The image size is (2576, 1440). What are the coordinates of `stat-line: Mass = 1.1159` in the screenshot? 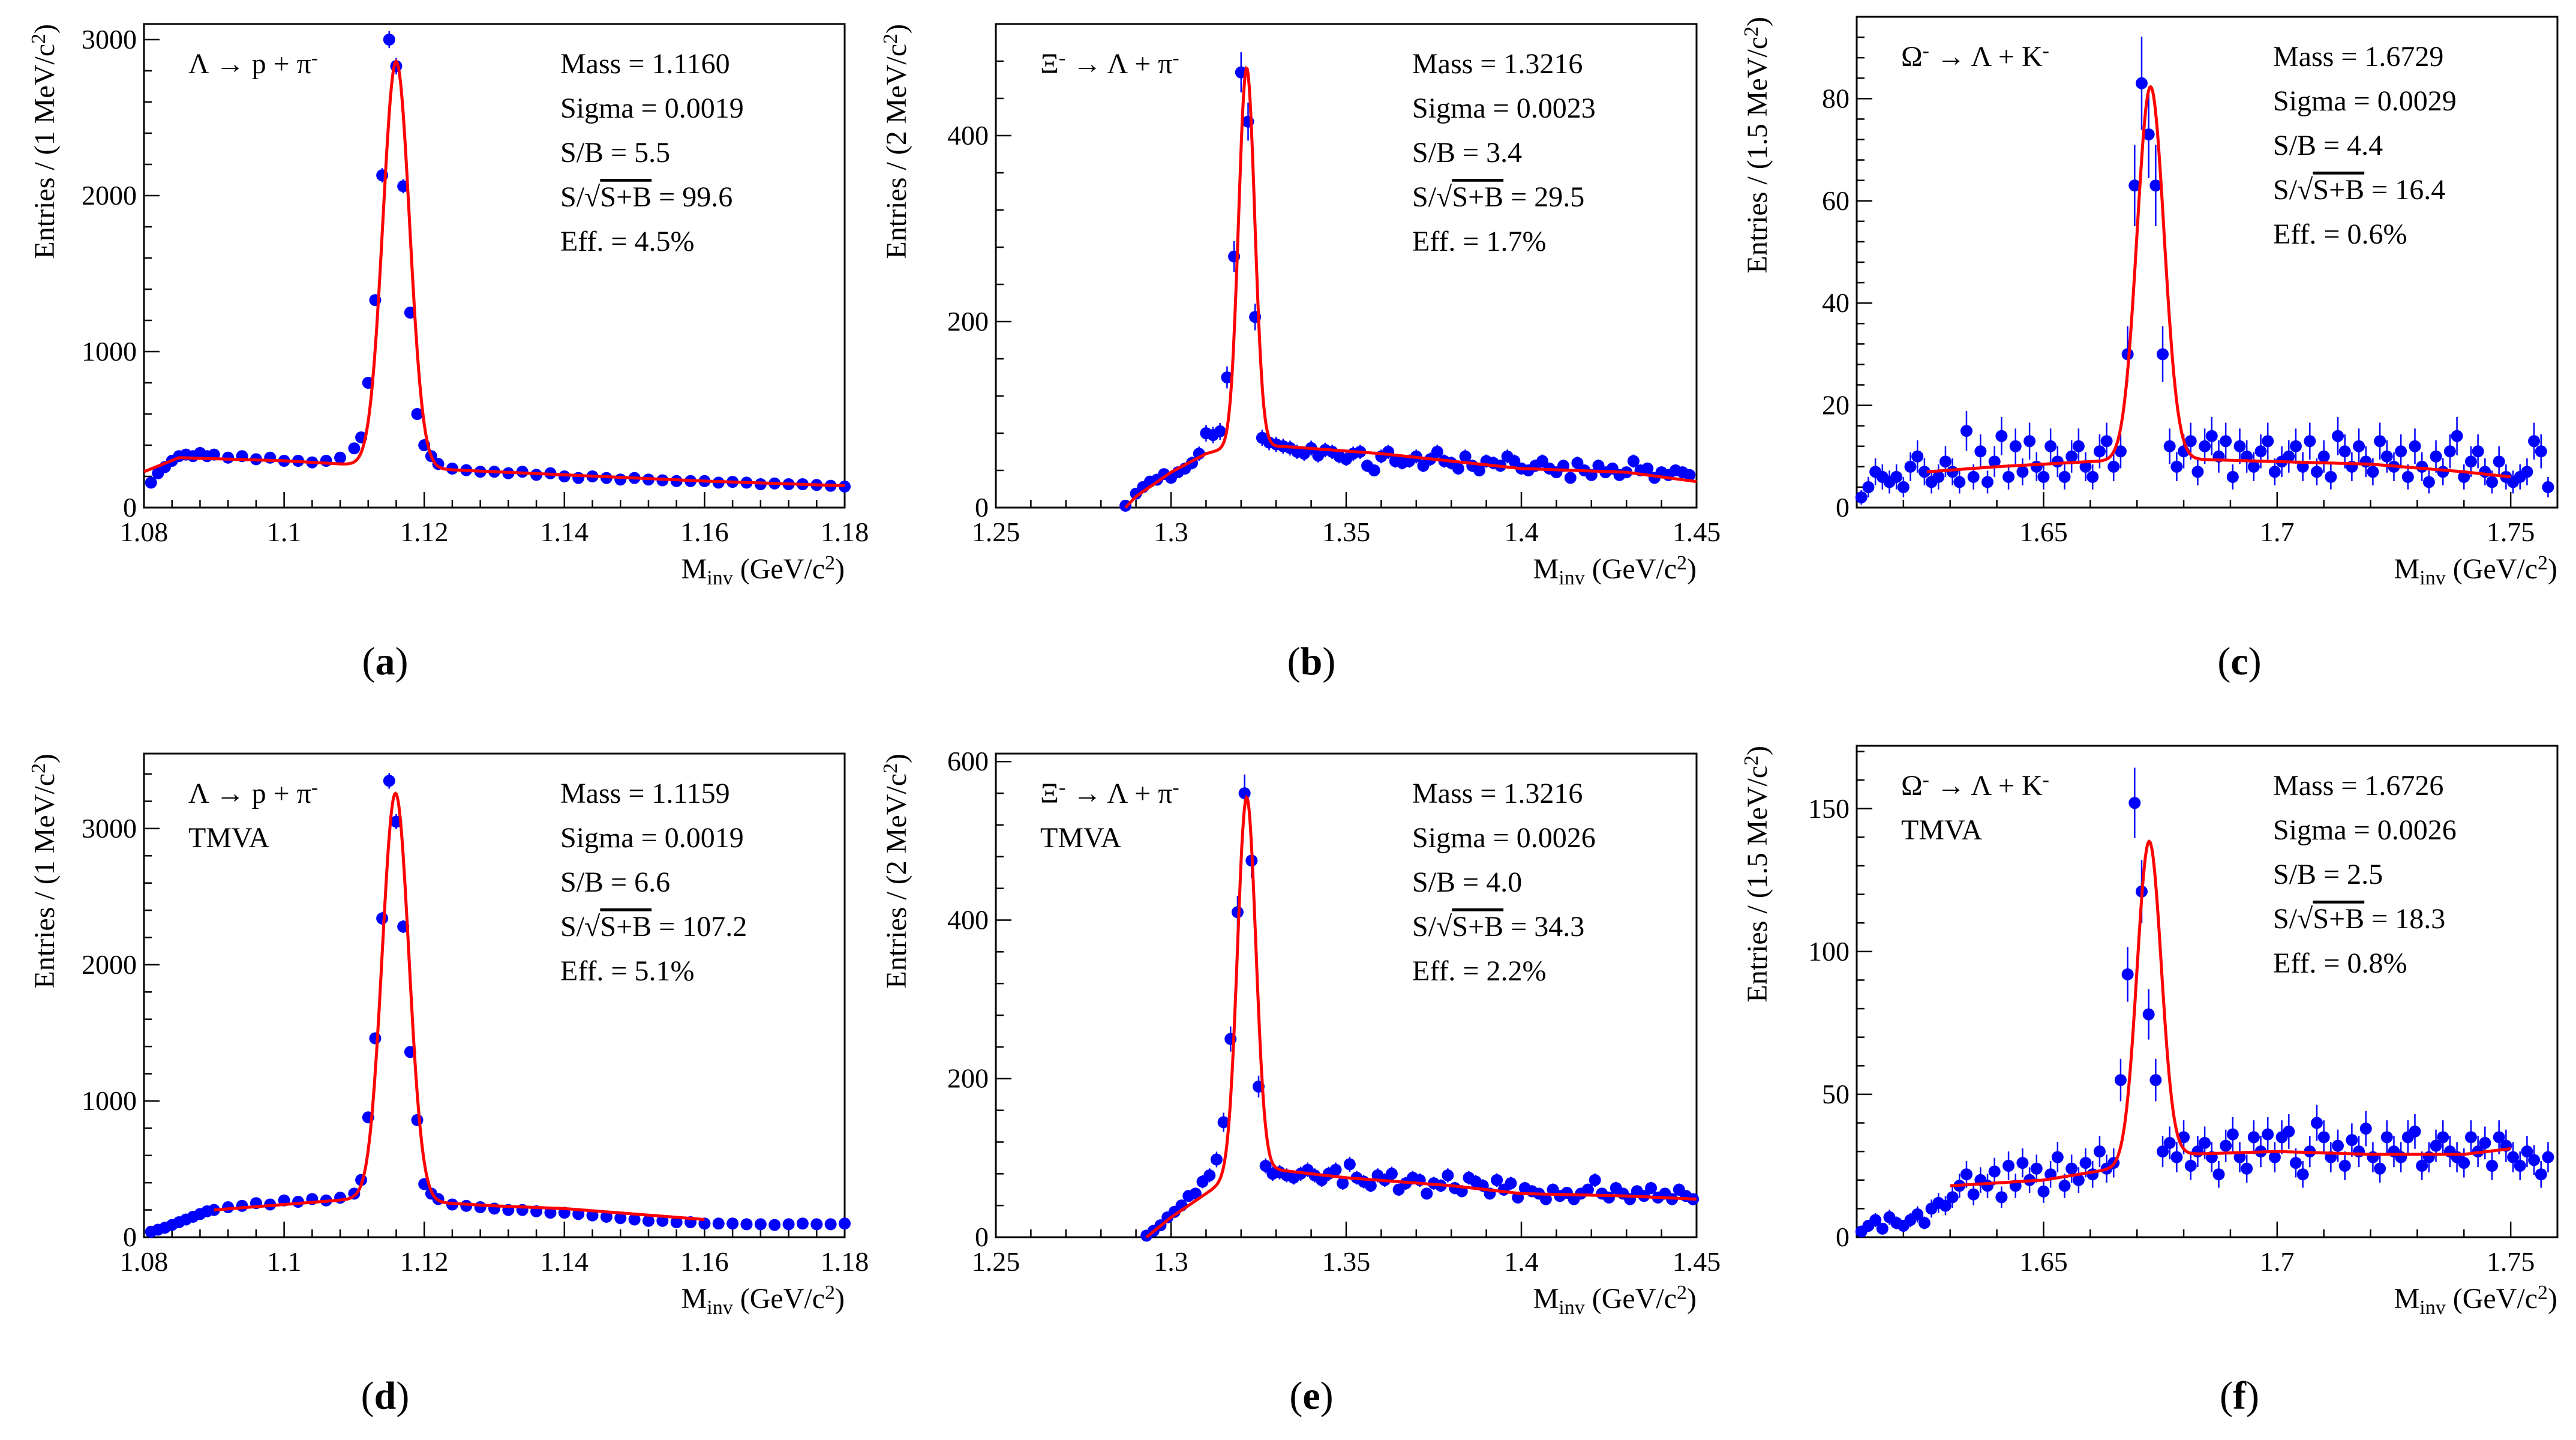 It's located at (645, 793).